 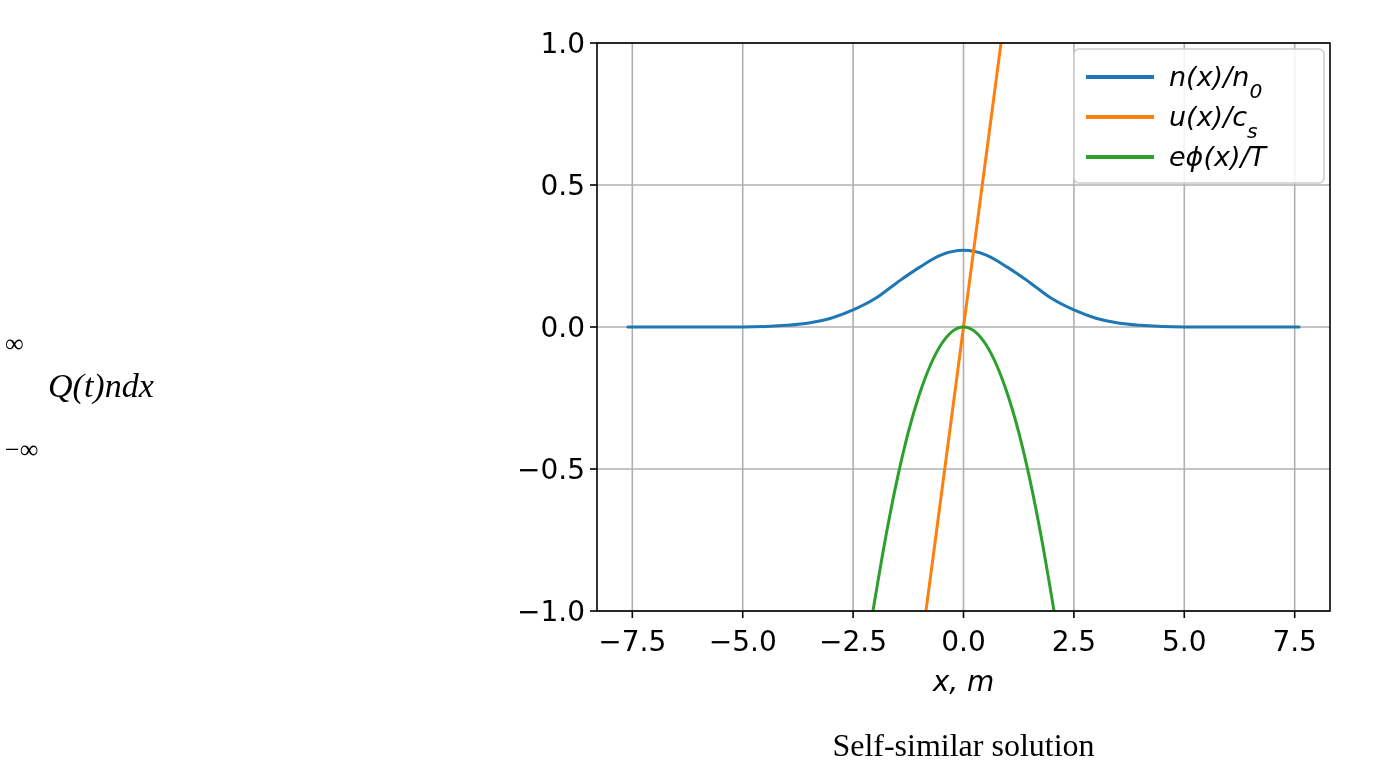 What do you see at coordinates (101, 386) in the screenshot?
I see `text: Q(t)ndx` at bounding box center [101, 386].